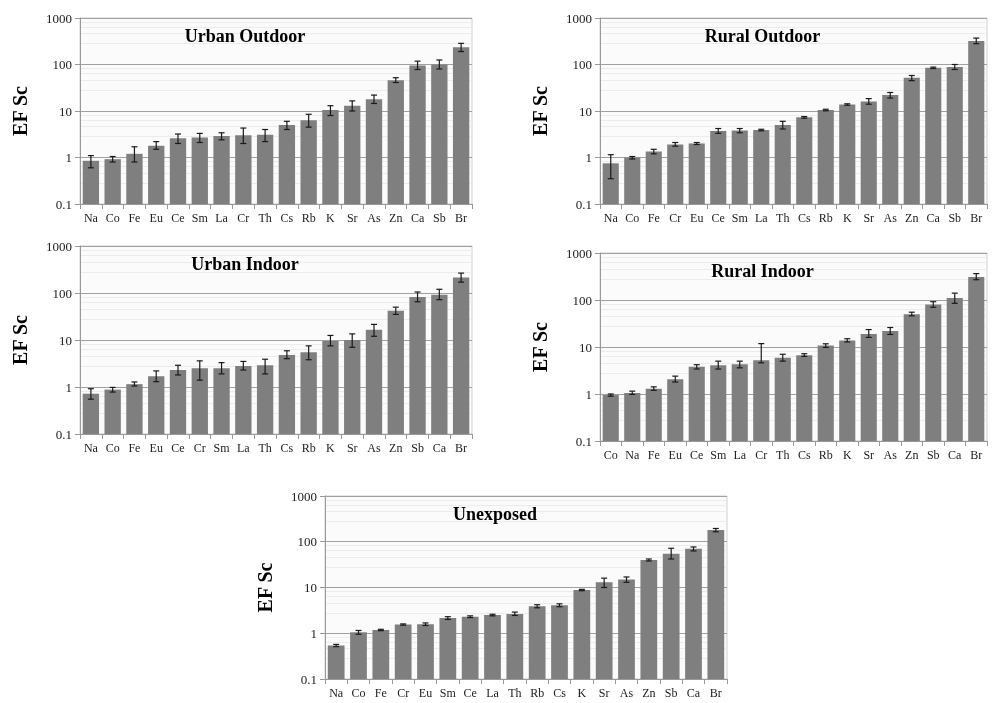  What do you see at coordinates (245, 264) in the screenshot?
I see `chart-title: Urban Indoor` at bounding box center [245, 264].